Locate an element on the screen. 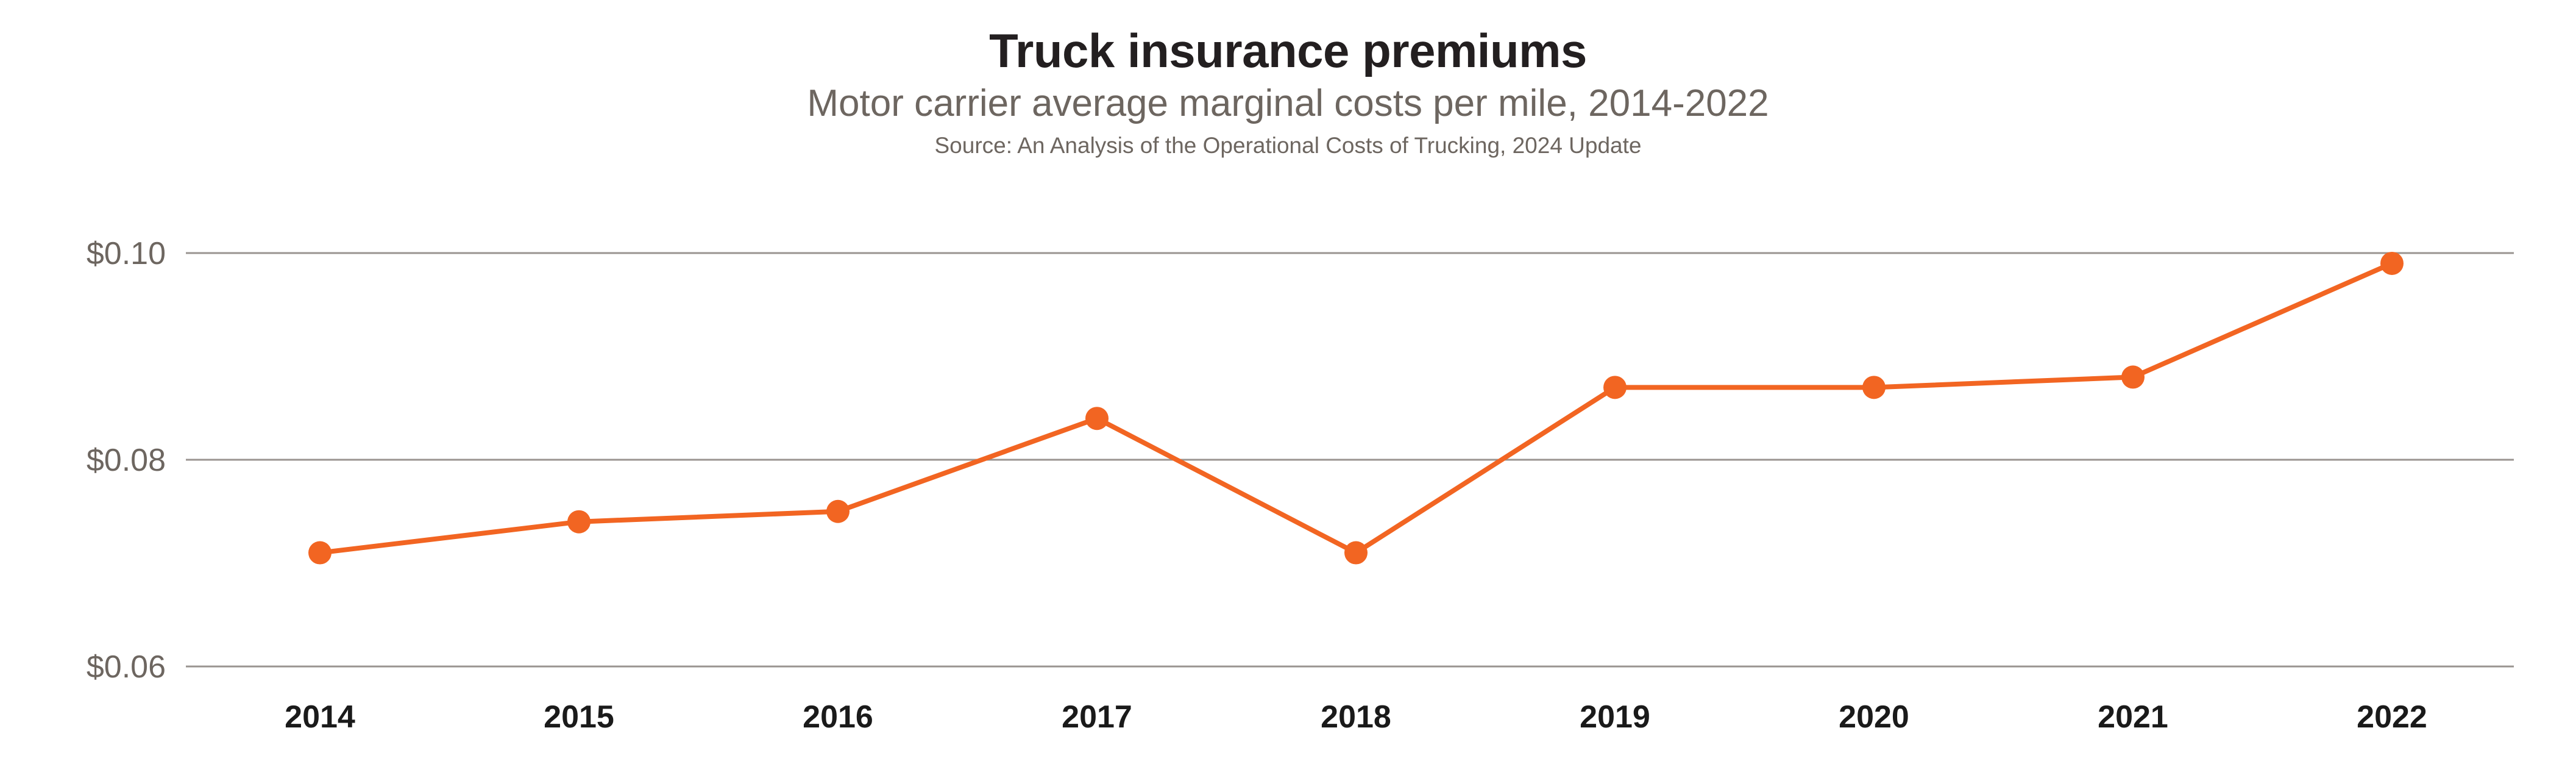  data-point-2018 is located at coordinates (1356, 553).